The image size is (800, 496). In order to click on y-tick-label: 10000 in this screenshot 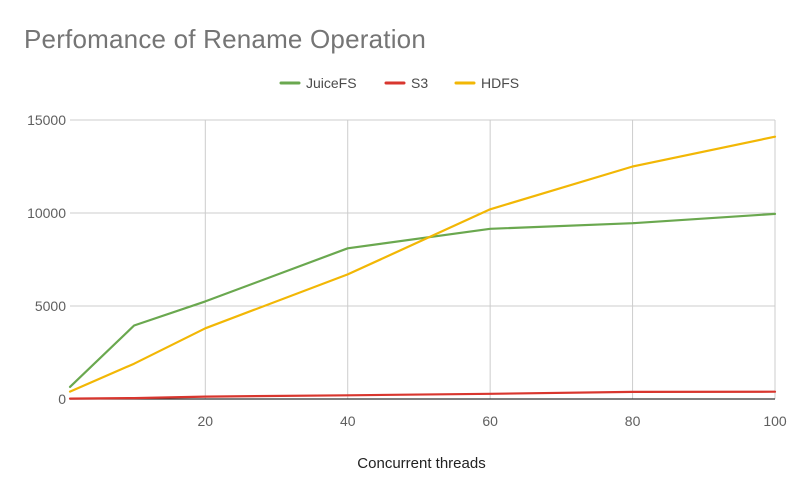, I will do `click(46, 213)`.